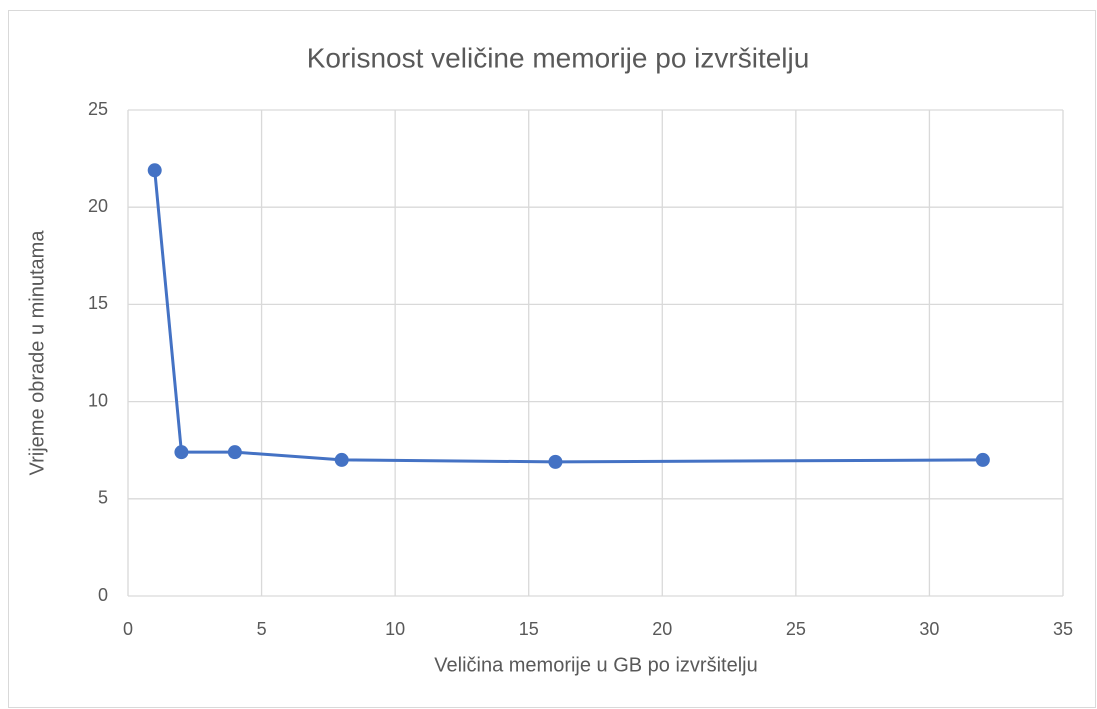 The image size is (1097, 709). What do you see at coordinates (103, 498) in the screenshot?
I see `y-tick-label: 5` at bounding box center [103, 498].